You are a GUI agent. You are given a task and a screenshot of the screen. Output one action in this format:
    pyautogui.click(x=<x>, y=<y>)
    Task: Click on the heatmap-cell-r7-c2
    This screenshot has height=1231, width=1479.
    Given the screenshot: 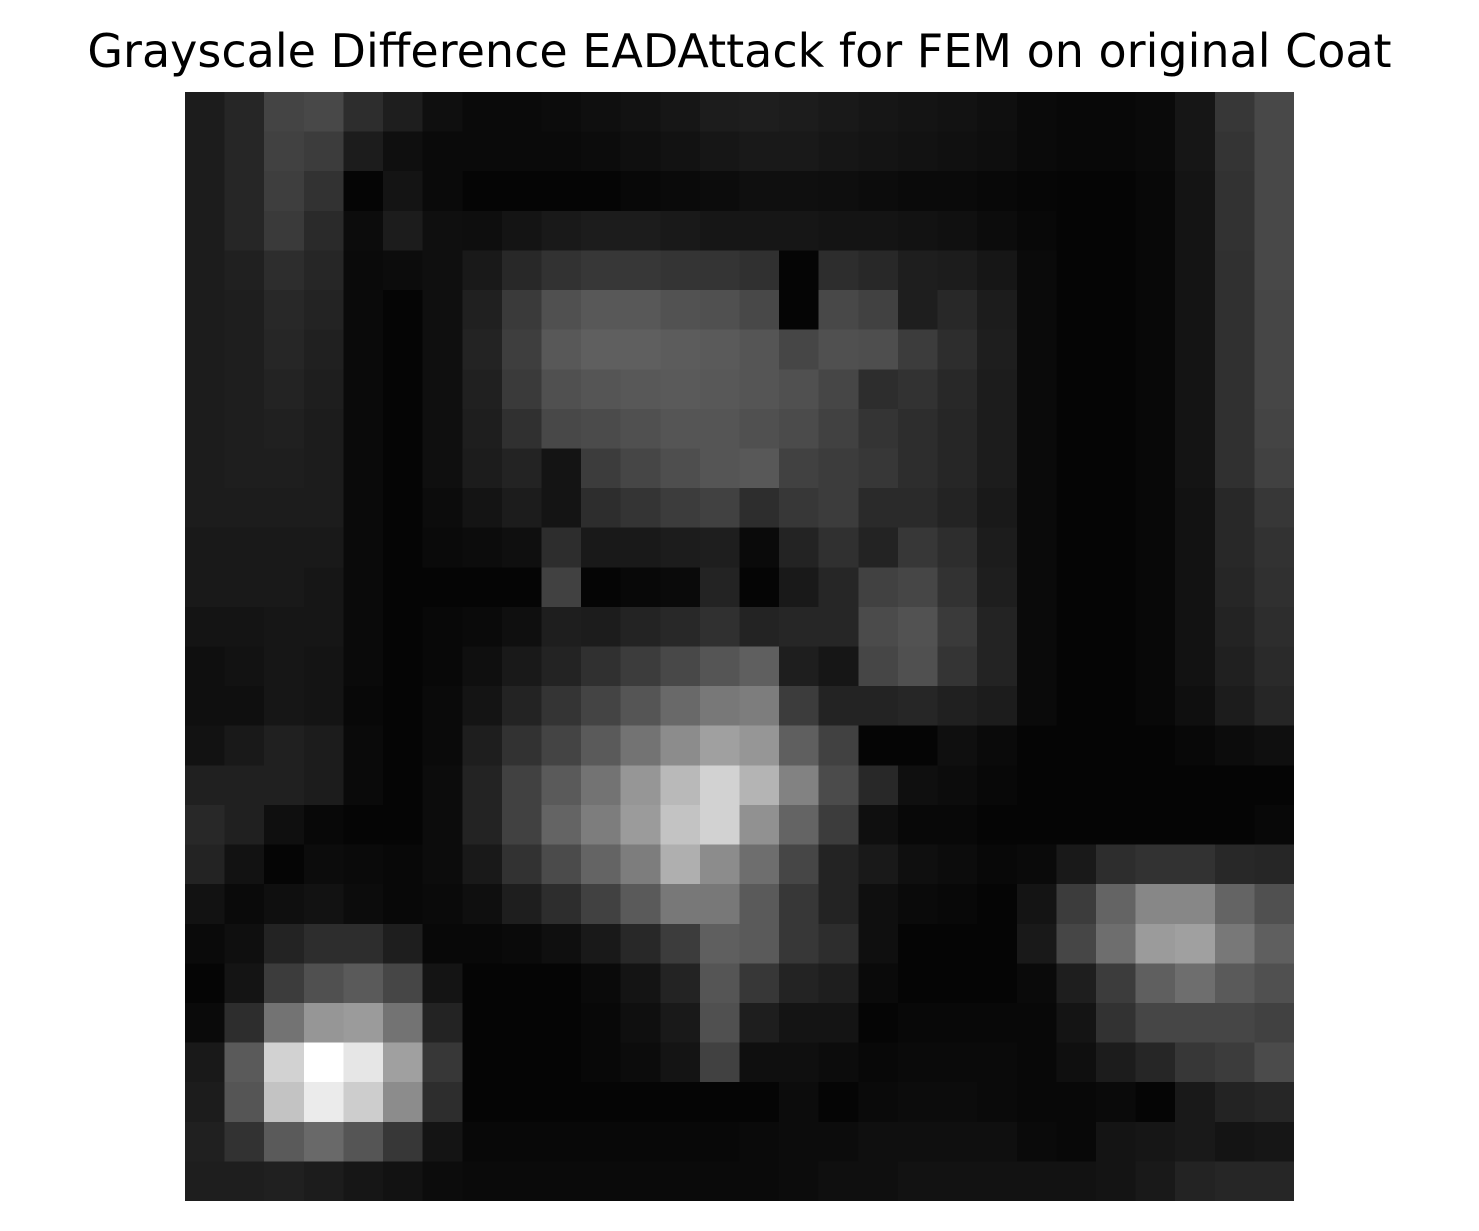 What is the action you would take?
    pyautogui.click(x=284, y=389)
    